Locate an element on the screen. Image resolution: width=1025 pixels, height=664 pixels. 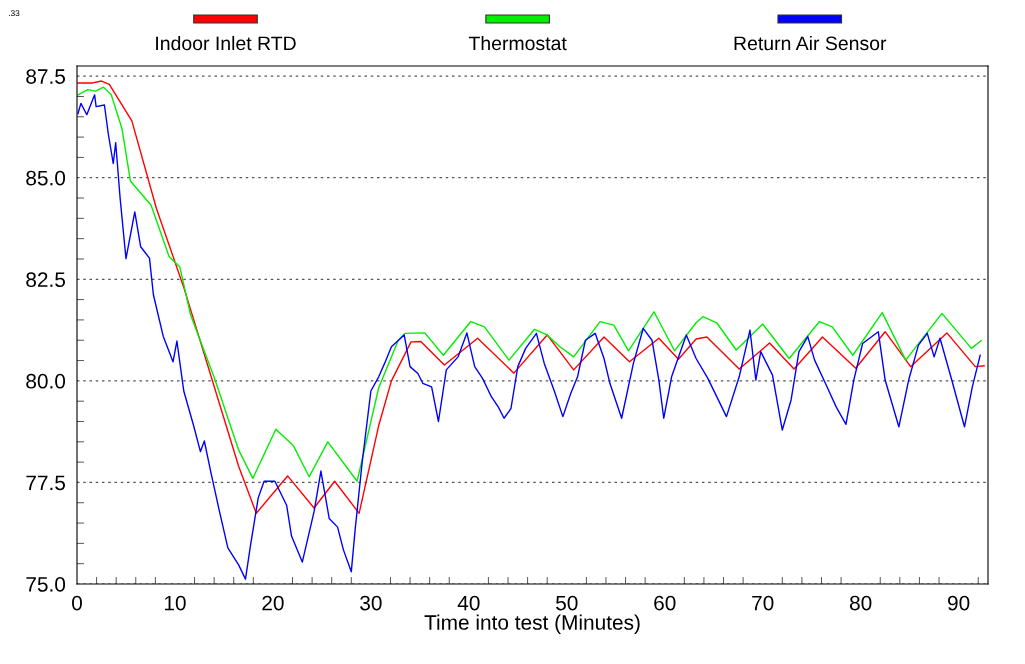
y-tick-label: 82.5 is located at coordinates (46, 280).